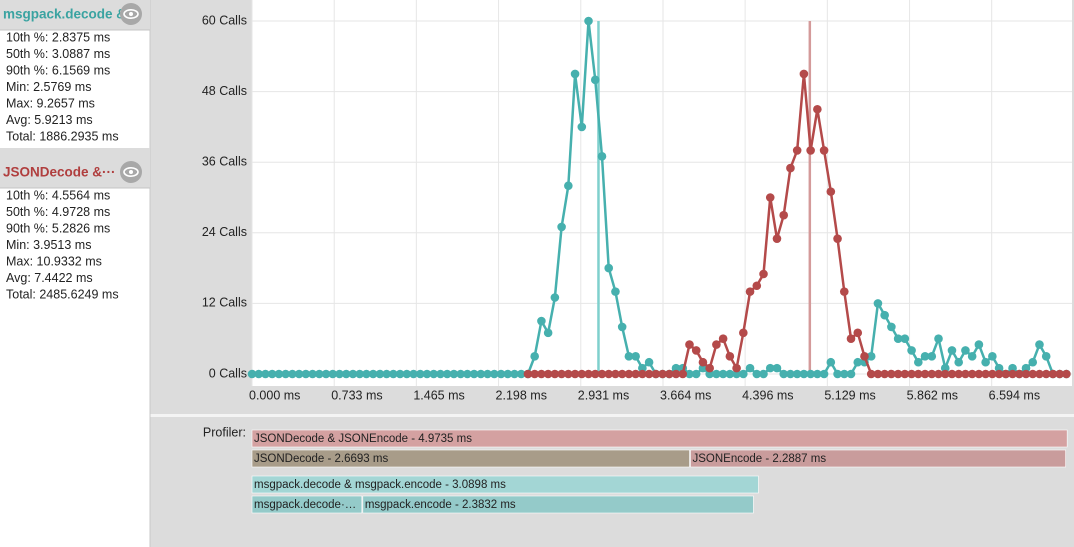 This screenshot has height=547, width=1074. I want to click on side-panel, so click(75, 273).